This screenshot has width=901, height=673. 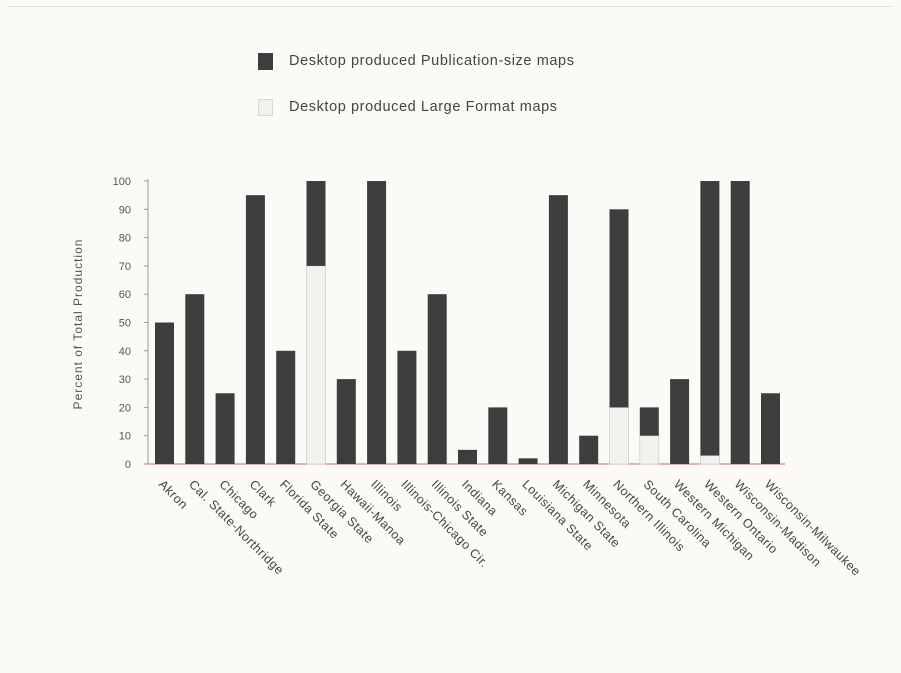 I want to click on bar-south-carolina-publication-size, so click(x=649, y=421).